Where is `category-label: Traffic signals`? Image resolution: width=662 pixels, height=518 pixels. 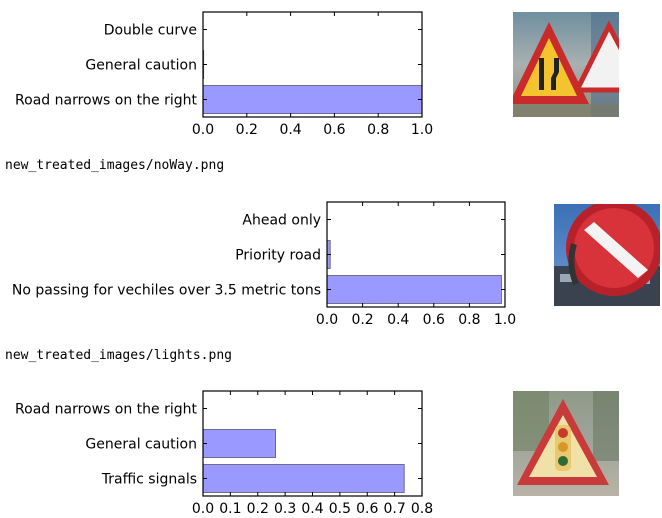 category-label: Traffic signals is located at coordinates (149, 480).